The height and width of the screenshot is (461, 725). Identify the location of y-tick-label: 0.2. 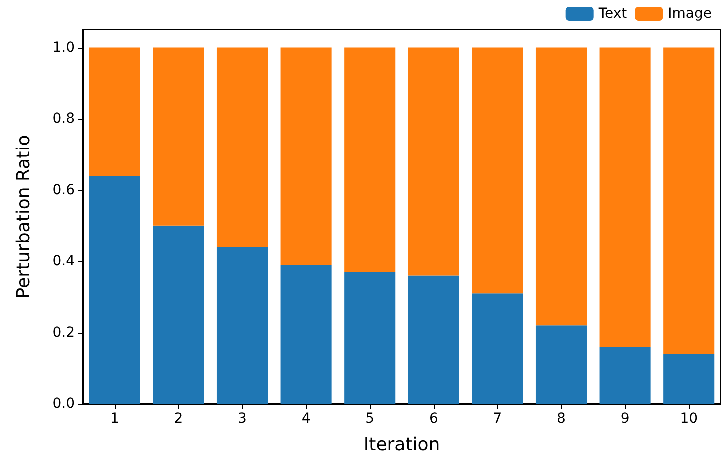
(63, 332).